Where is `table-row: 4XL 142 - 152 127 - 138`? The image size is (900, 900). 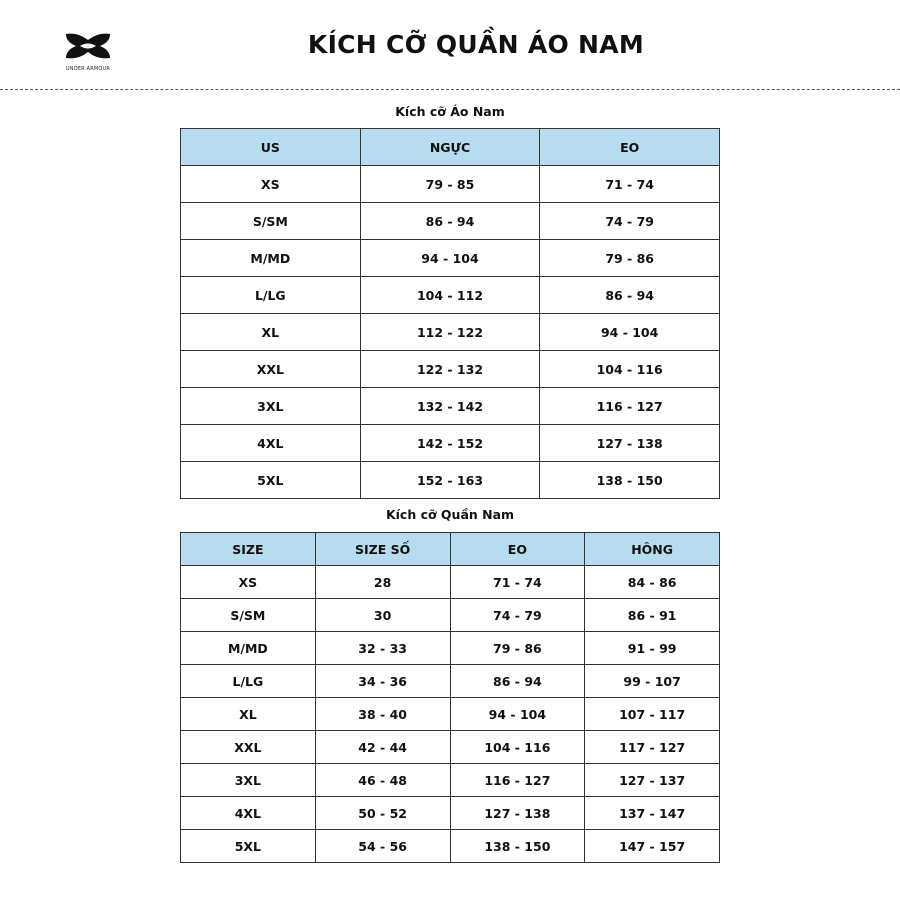 table-row: 4XL 142 - 152 127 - 138 is located at coordinates (450, 443).